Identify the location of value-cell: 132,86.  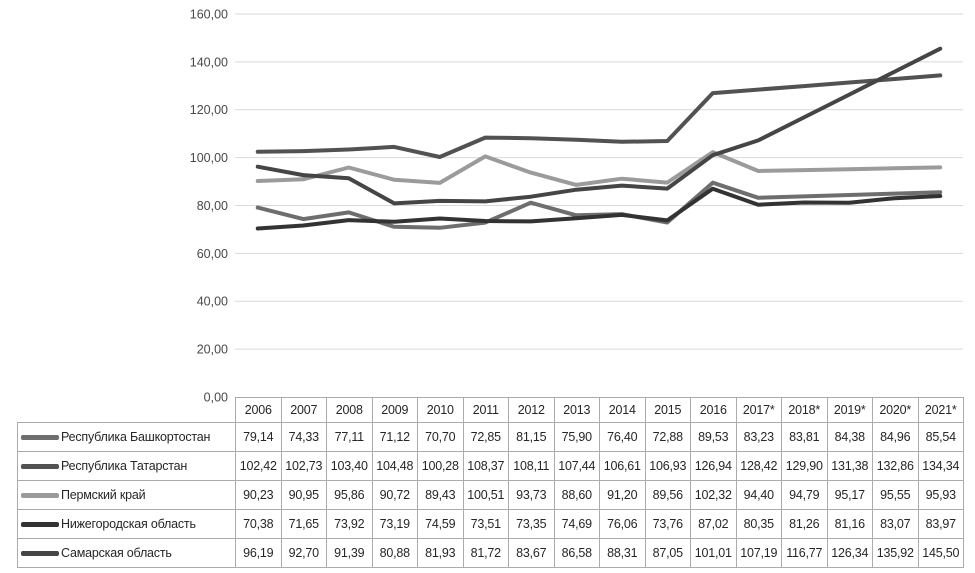
(895, 466).